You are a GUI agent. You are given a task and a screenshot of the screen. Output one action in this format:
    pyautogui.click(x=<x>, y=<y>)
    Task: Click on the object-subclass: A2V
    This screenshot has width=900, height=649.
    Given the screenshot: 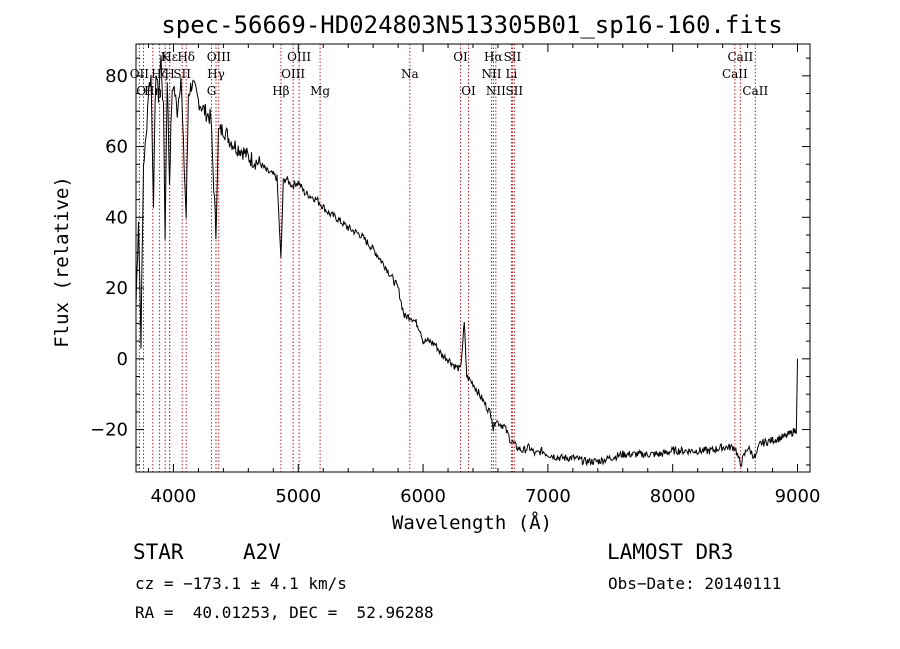 What is the action you would take?
    pyautogui.click(x=262, y=552)
    